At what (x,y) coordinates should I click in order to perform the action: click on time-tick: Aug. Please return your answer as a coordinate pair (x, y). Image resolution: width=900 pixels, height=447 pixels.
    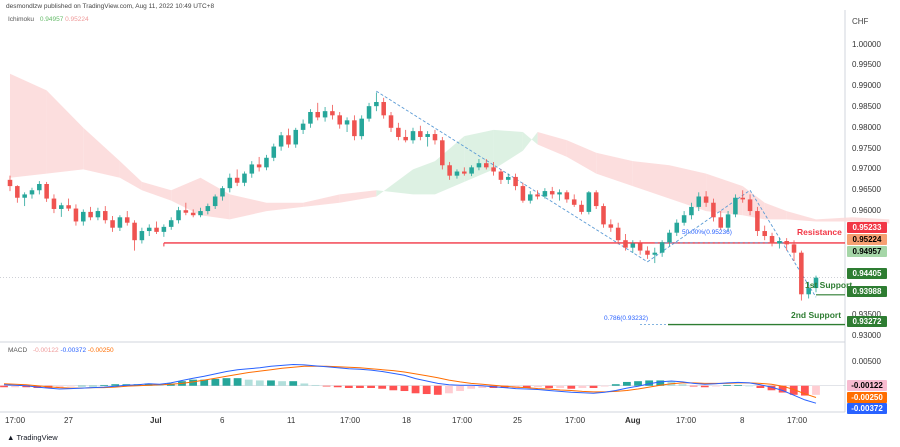
    Looking at the image, I should click on (633, 420).